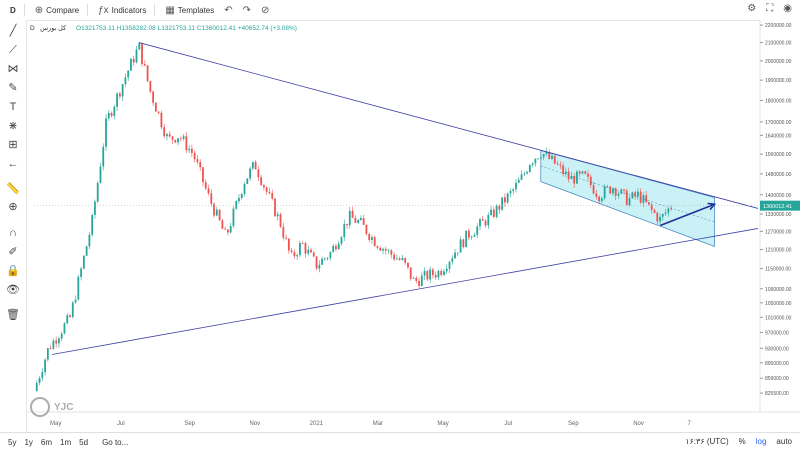  What do you see at coordinates (13, 10) in the screenshot?
I see `interval-selector: D` at bounding box center [13, 10].